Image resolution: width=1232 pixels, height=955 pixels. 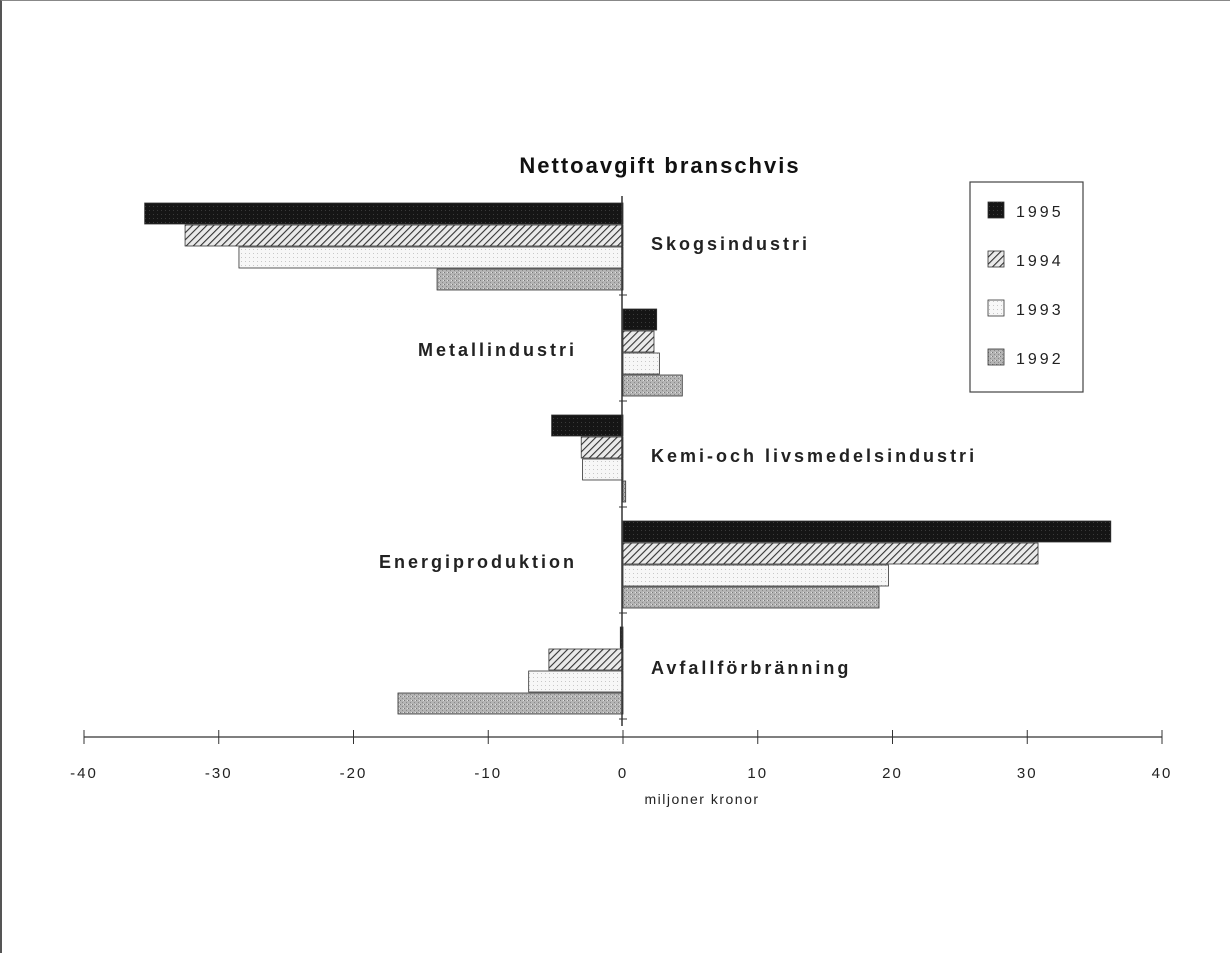 I want to click on x-tick-label: -40, so click(x=84, y=773).